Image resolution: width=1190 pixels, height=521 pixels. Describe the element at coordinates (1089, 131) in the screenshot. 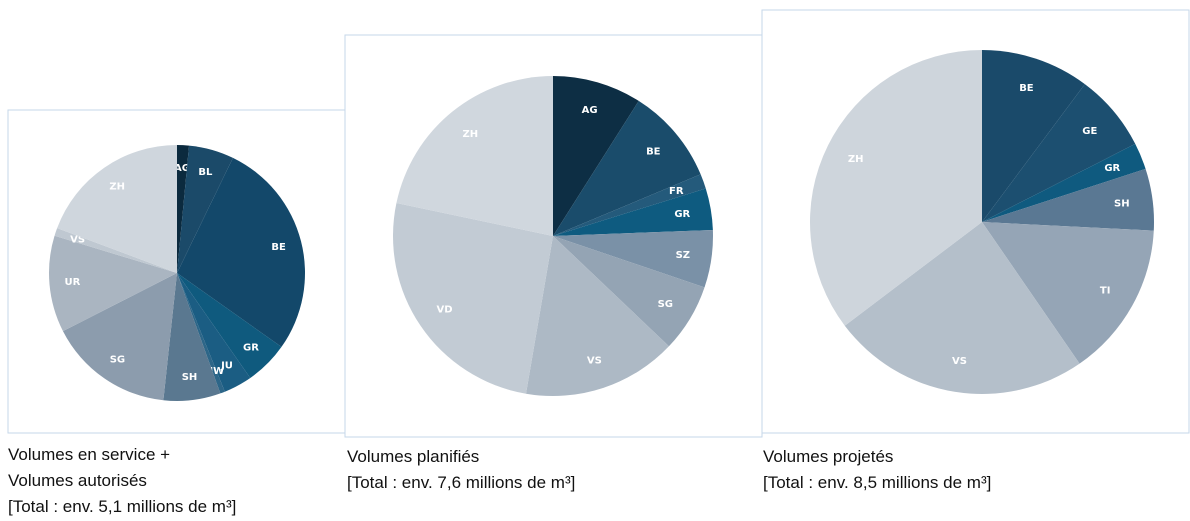

I see `slice-label: GE` at that location.